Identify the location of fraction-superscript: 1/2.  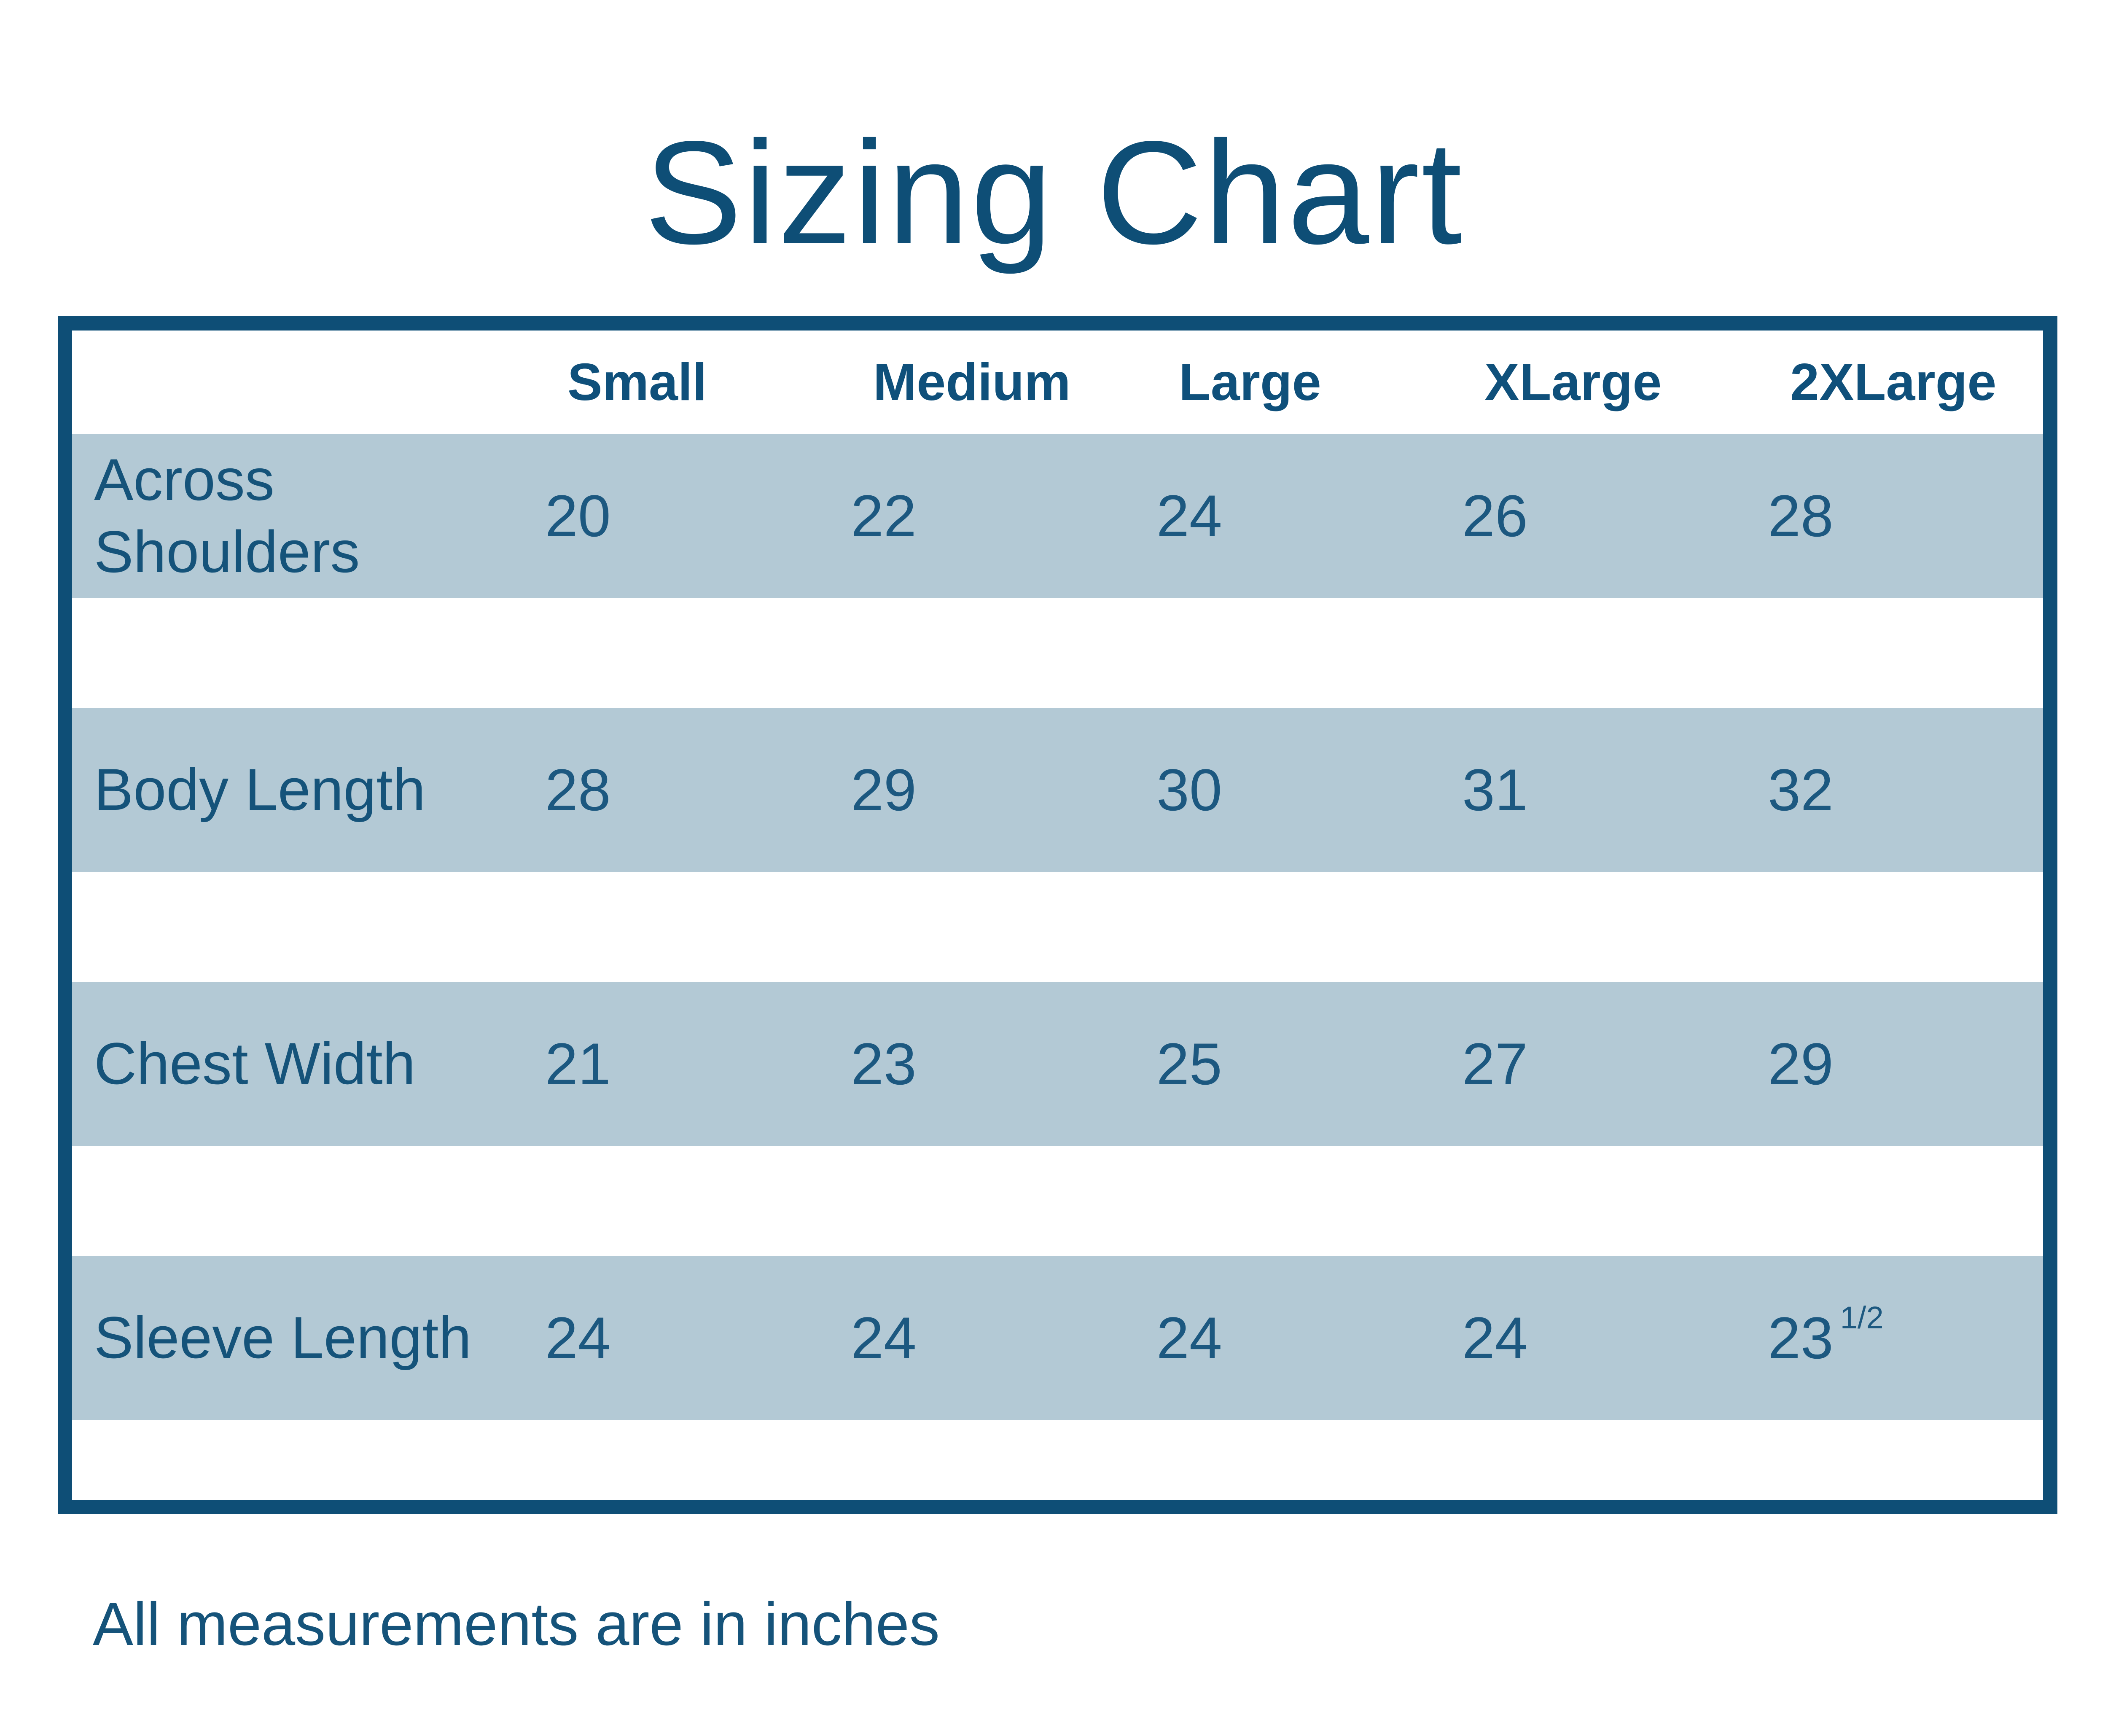
(1862, 1318).